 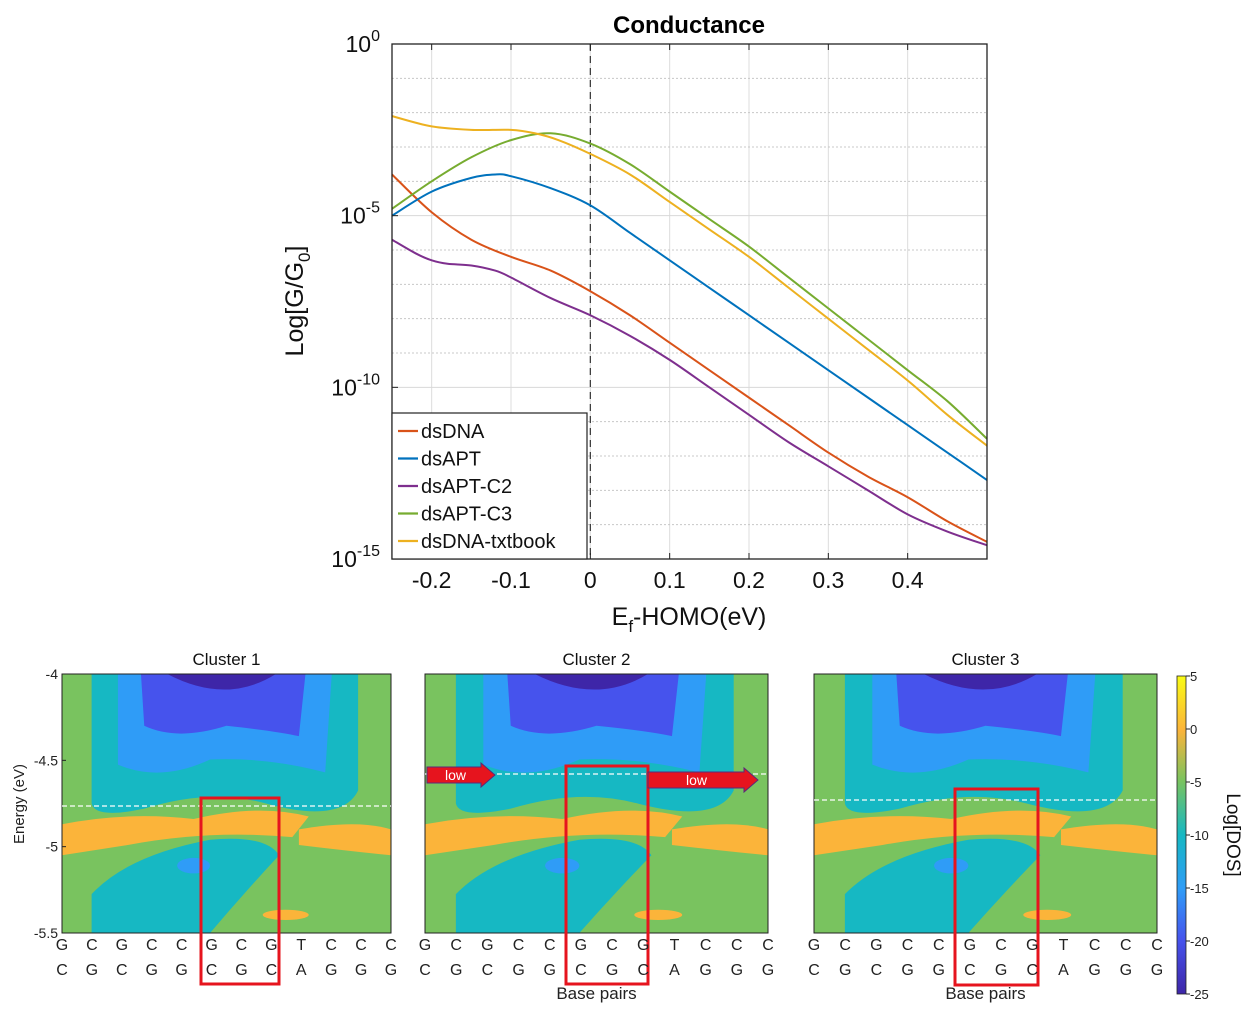 I want to click on y-tick-label: 100, so click(x=363, y=42).